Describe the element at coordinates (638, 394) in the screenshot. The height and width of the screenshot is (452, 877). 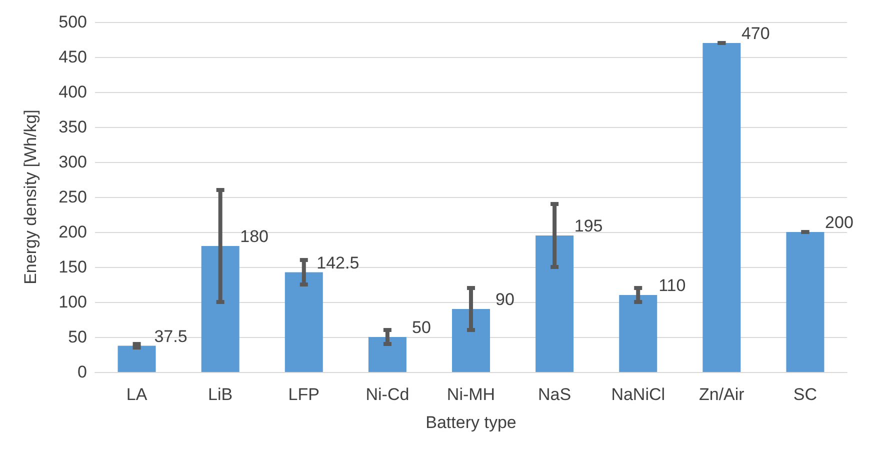
I see `x-tick-label: NaNiCl` at that location.